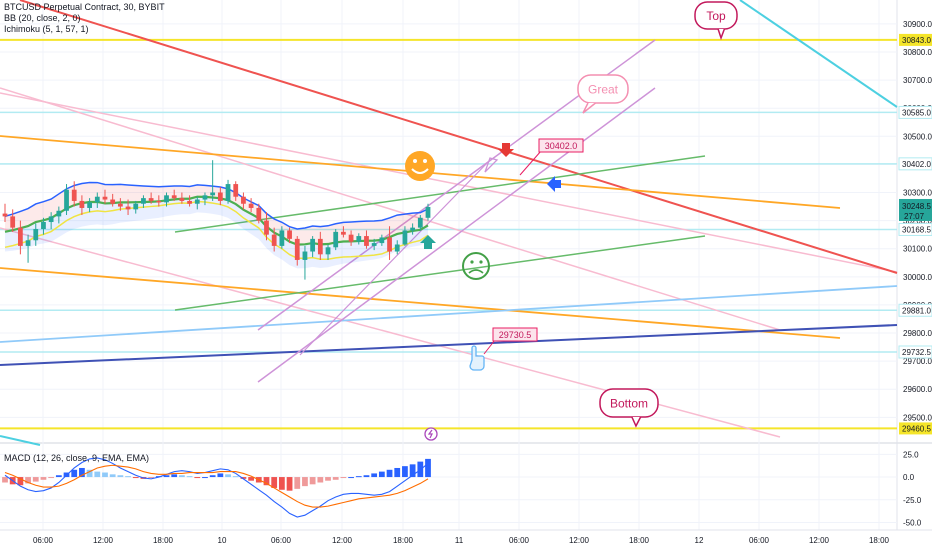 The width and height of the screenshot is (932, 550). What do you see at coordinates (909, 477) in the screenshot?
I see `macd-axis-label: 0.0` at bounding box center [909, 477].